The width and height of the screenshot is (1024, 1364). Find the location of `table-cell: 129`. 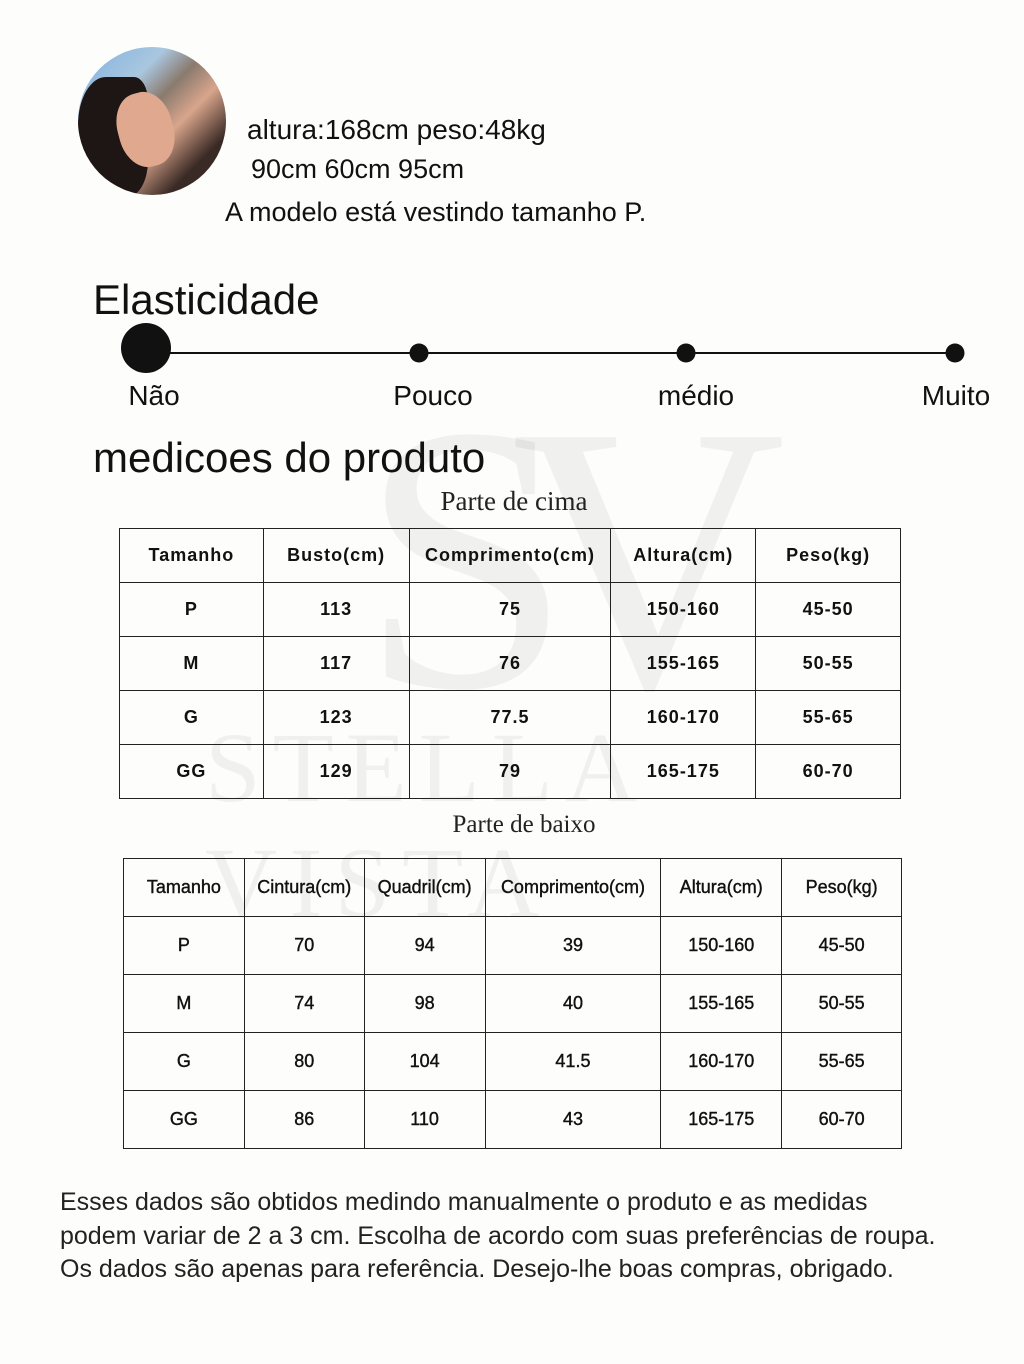

table-cell: 129 is located at coordinates (336, 771).